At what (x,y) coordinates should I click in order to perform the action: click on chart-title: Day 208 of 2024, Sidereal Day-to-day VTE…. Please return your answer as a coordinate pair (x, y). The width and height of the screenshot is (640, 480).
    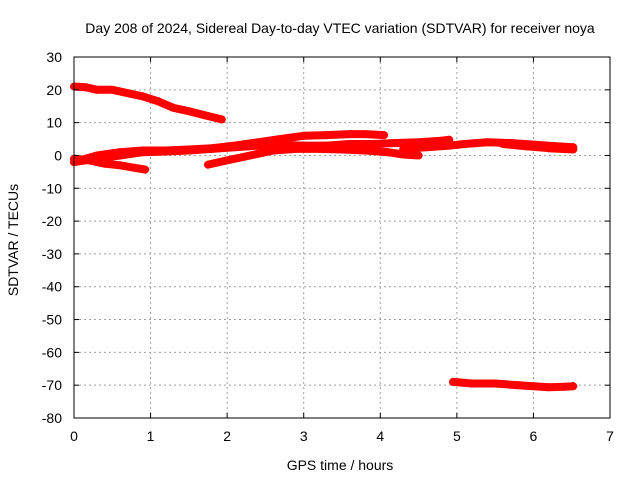
    Looking at the image, I should click on (340, 28).